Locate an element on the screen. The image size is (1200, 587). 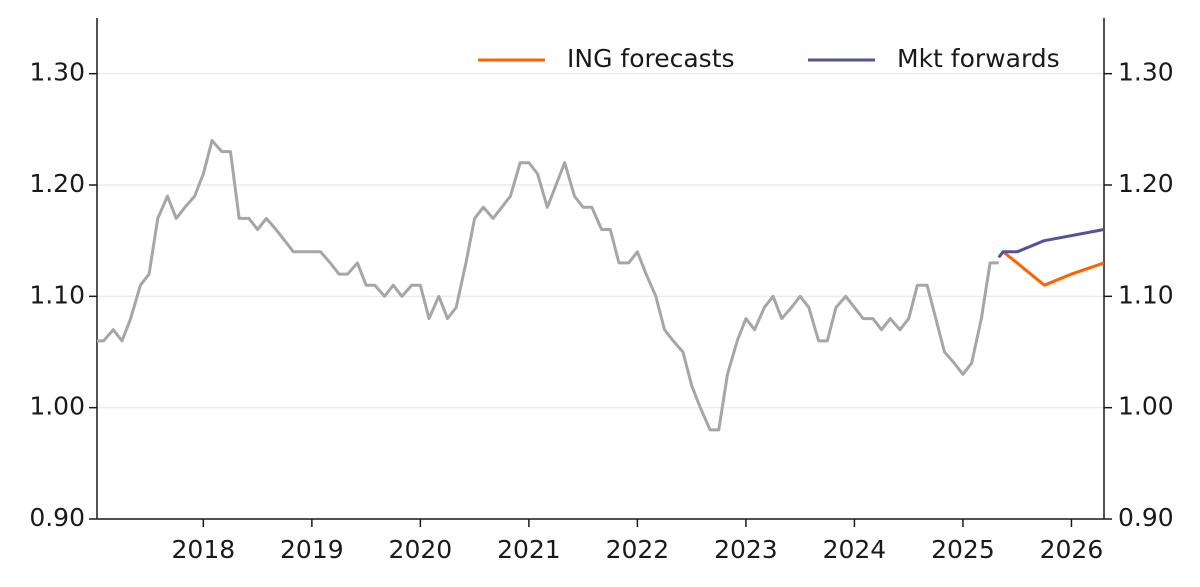
y2-tick-label: 1.20 is located at coordinates (1146, 183).